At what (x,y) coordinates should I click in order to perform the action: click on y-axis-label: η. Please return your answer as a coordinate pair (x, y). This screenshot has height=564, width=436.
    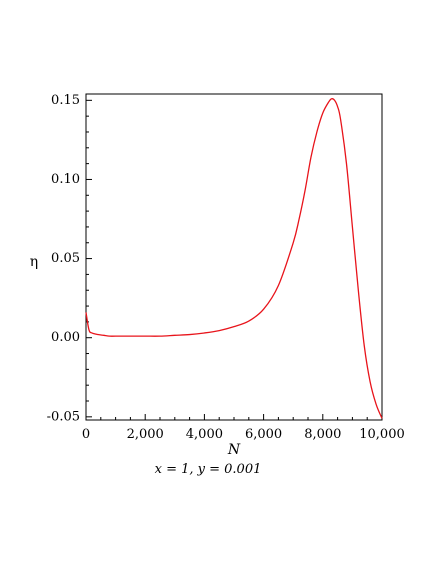
    Looking at the image, I should click on (34, 262).